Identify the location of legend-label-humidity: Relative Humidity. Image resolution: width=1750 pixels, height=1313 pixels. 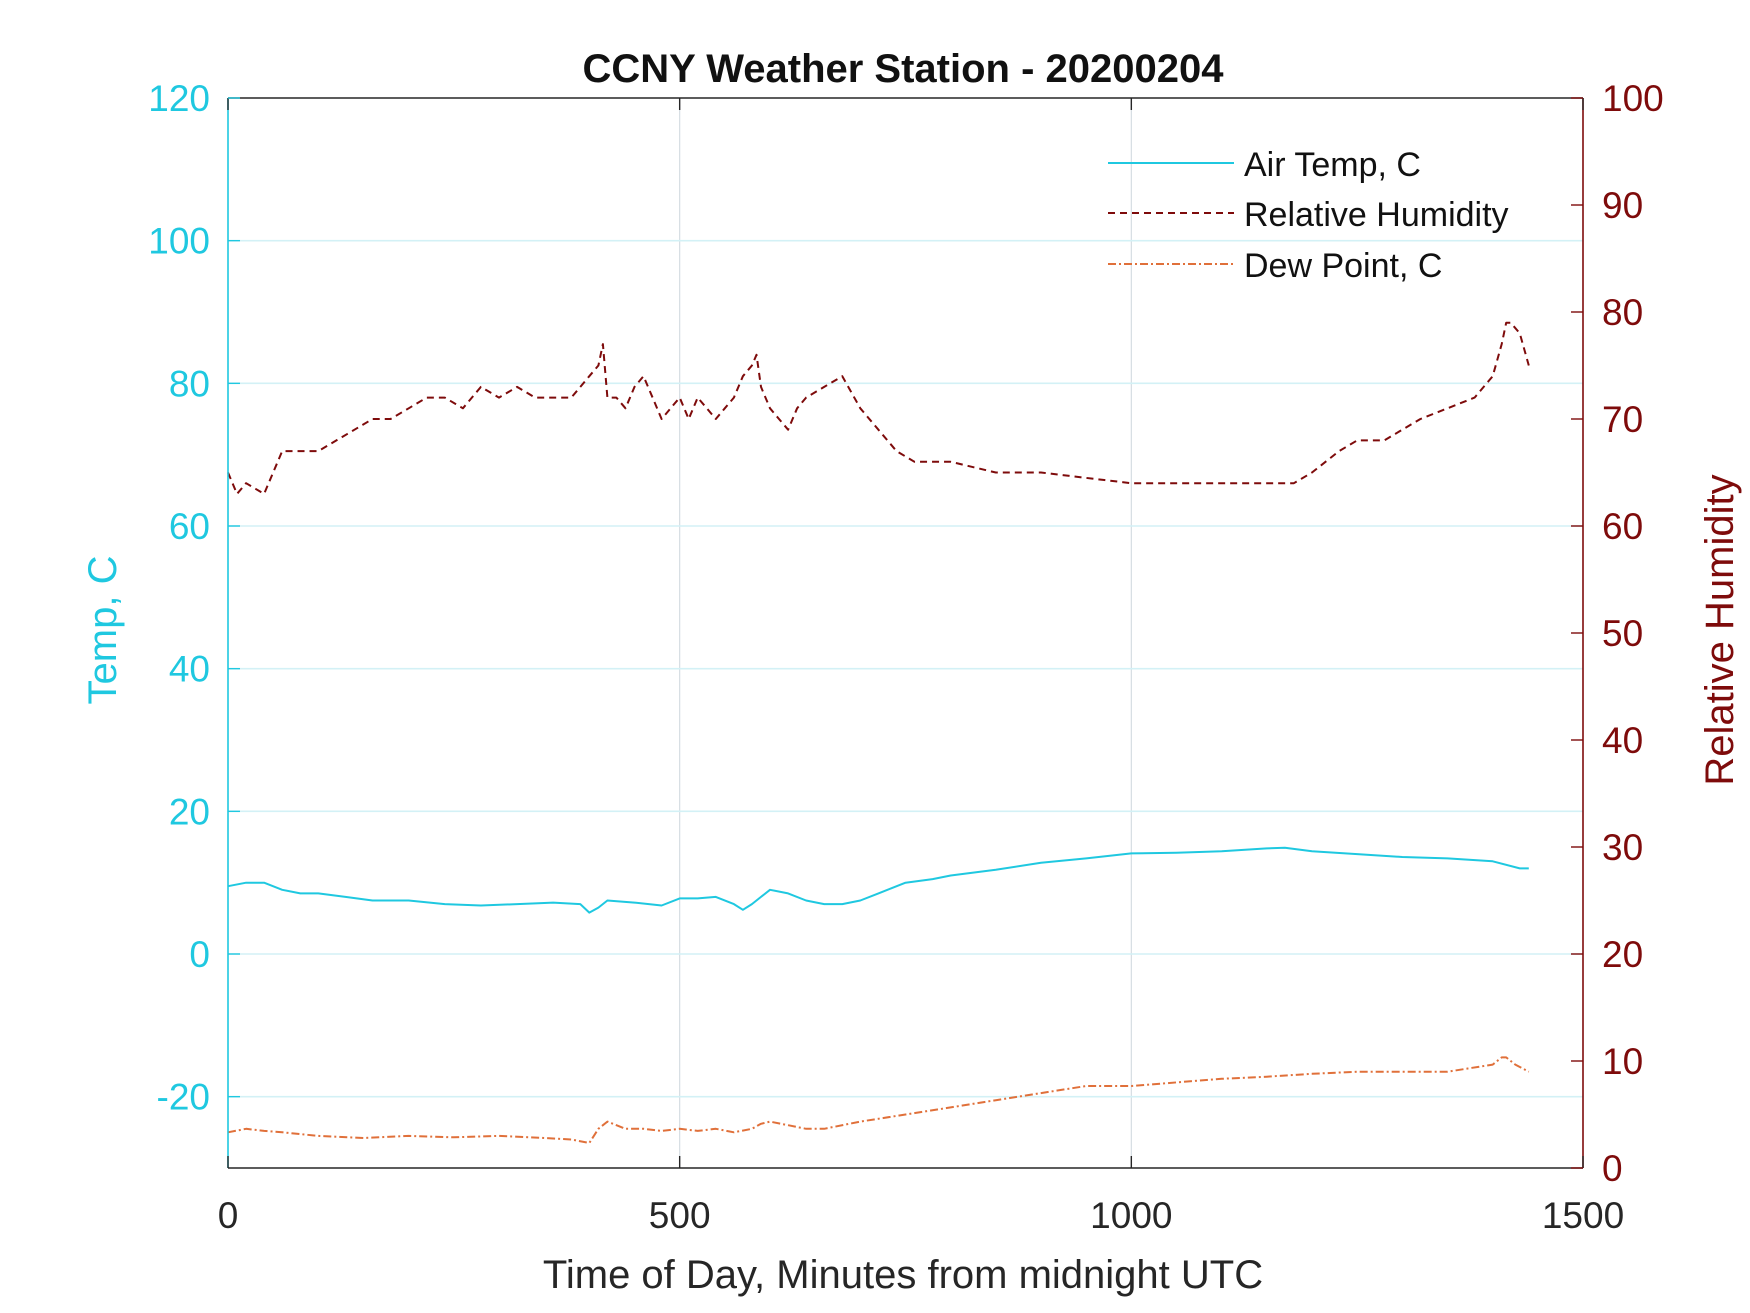
(1376, 215).